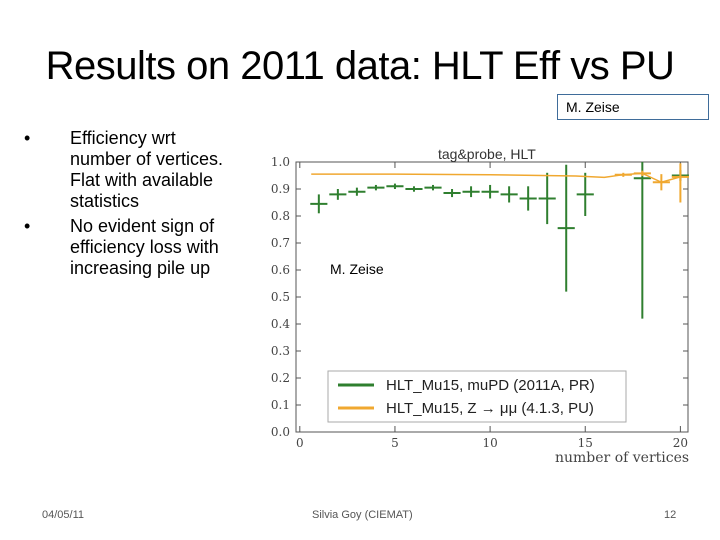 The width and height of the screenshot is (720, 540). Describe the element at coordinates (633, 107) in the screenshot. I see `credit-box: M. Zeise` at that location.